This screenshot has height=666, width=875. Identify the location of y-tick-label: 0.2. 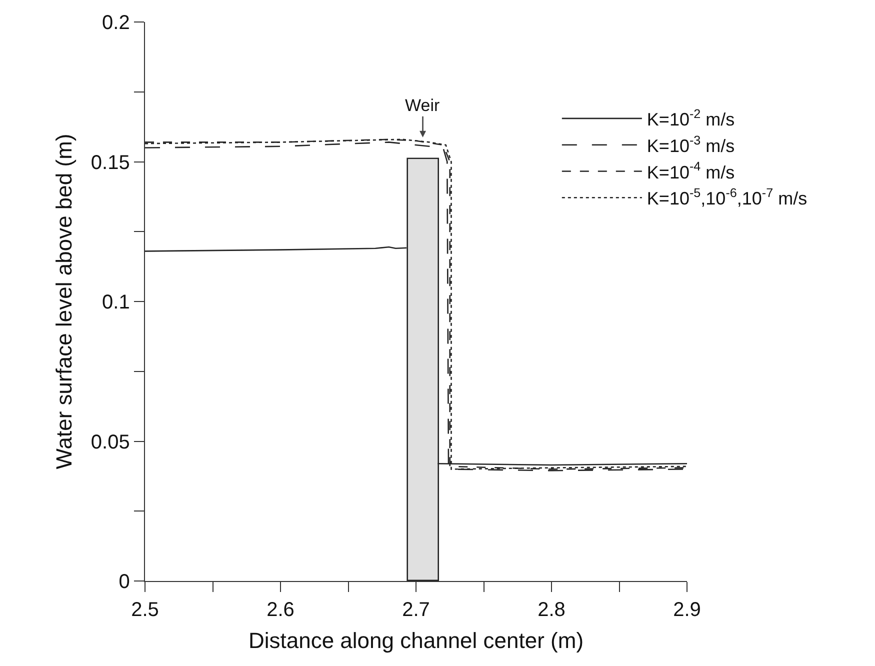
(116, 23).